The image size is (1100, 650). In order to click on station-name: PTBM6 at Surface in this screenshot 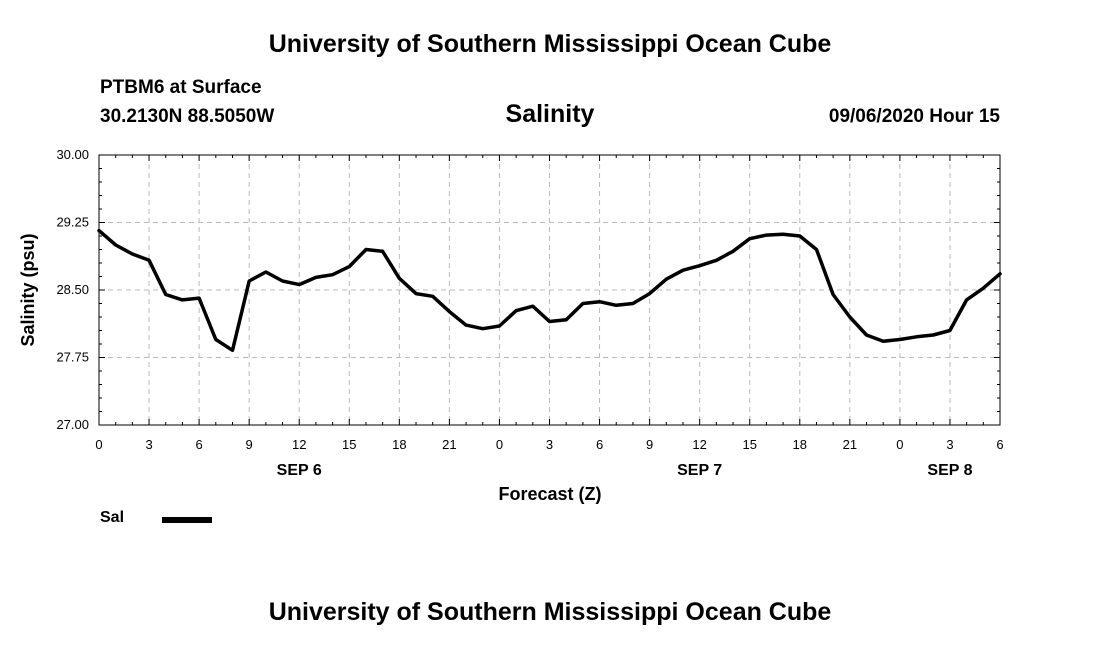, I will do `click(181, 87)`.